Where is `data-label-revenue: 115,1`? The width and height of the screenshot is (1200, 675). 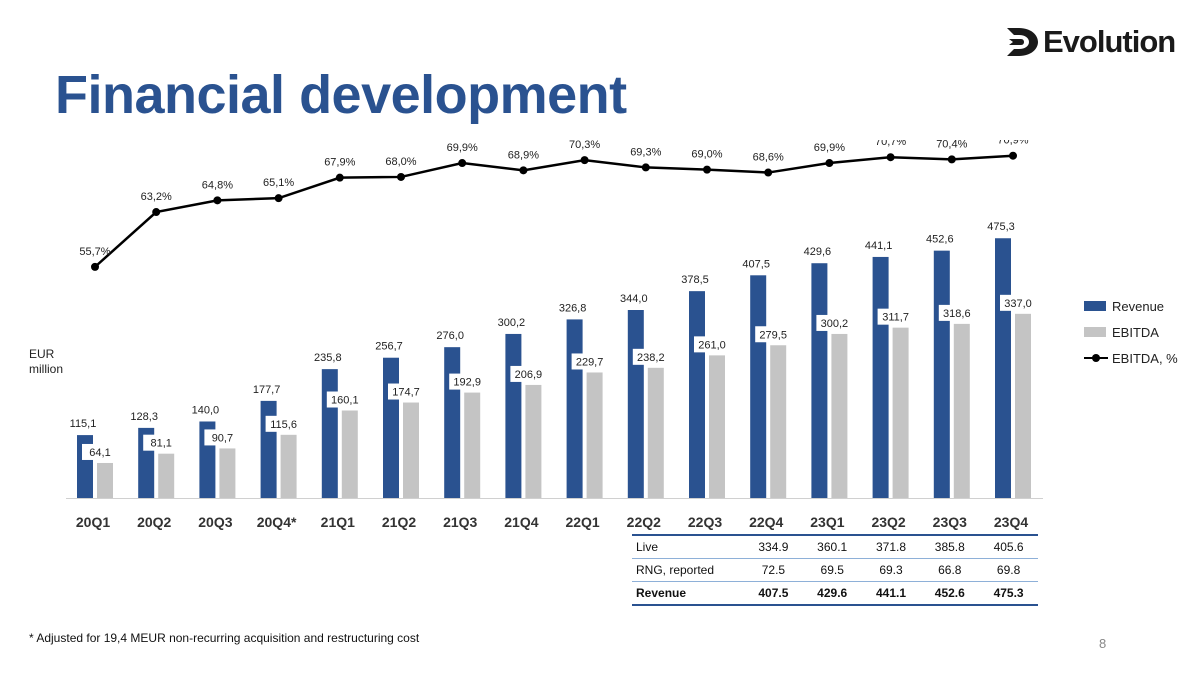
data-label-revenue: 115,1 is located at coordinates (83, 424).